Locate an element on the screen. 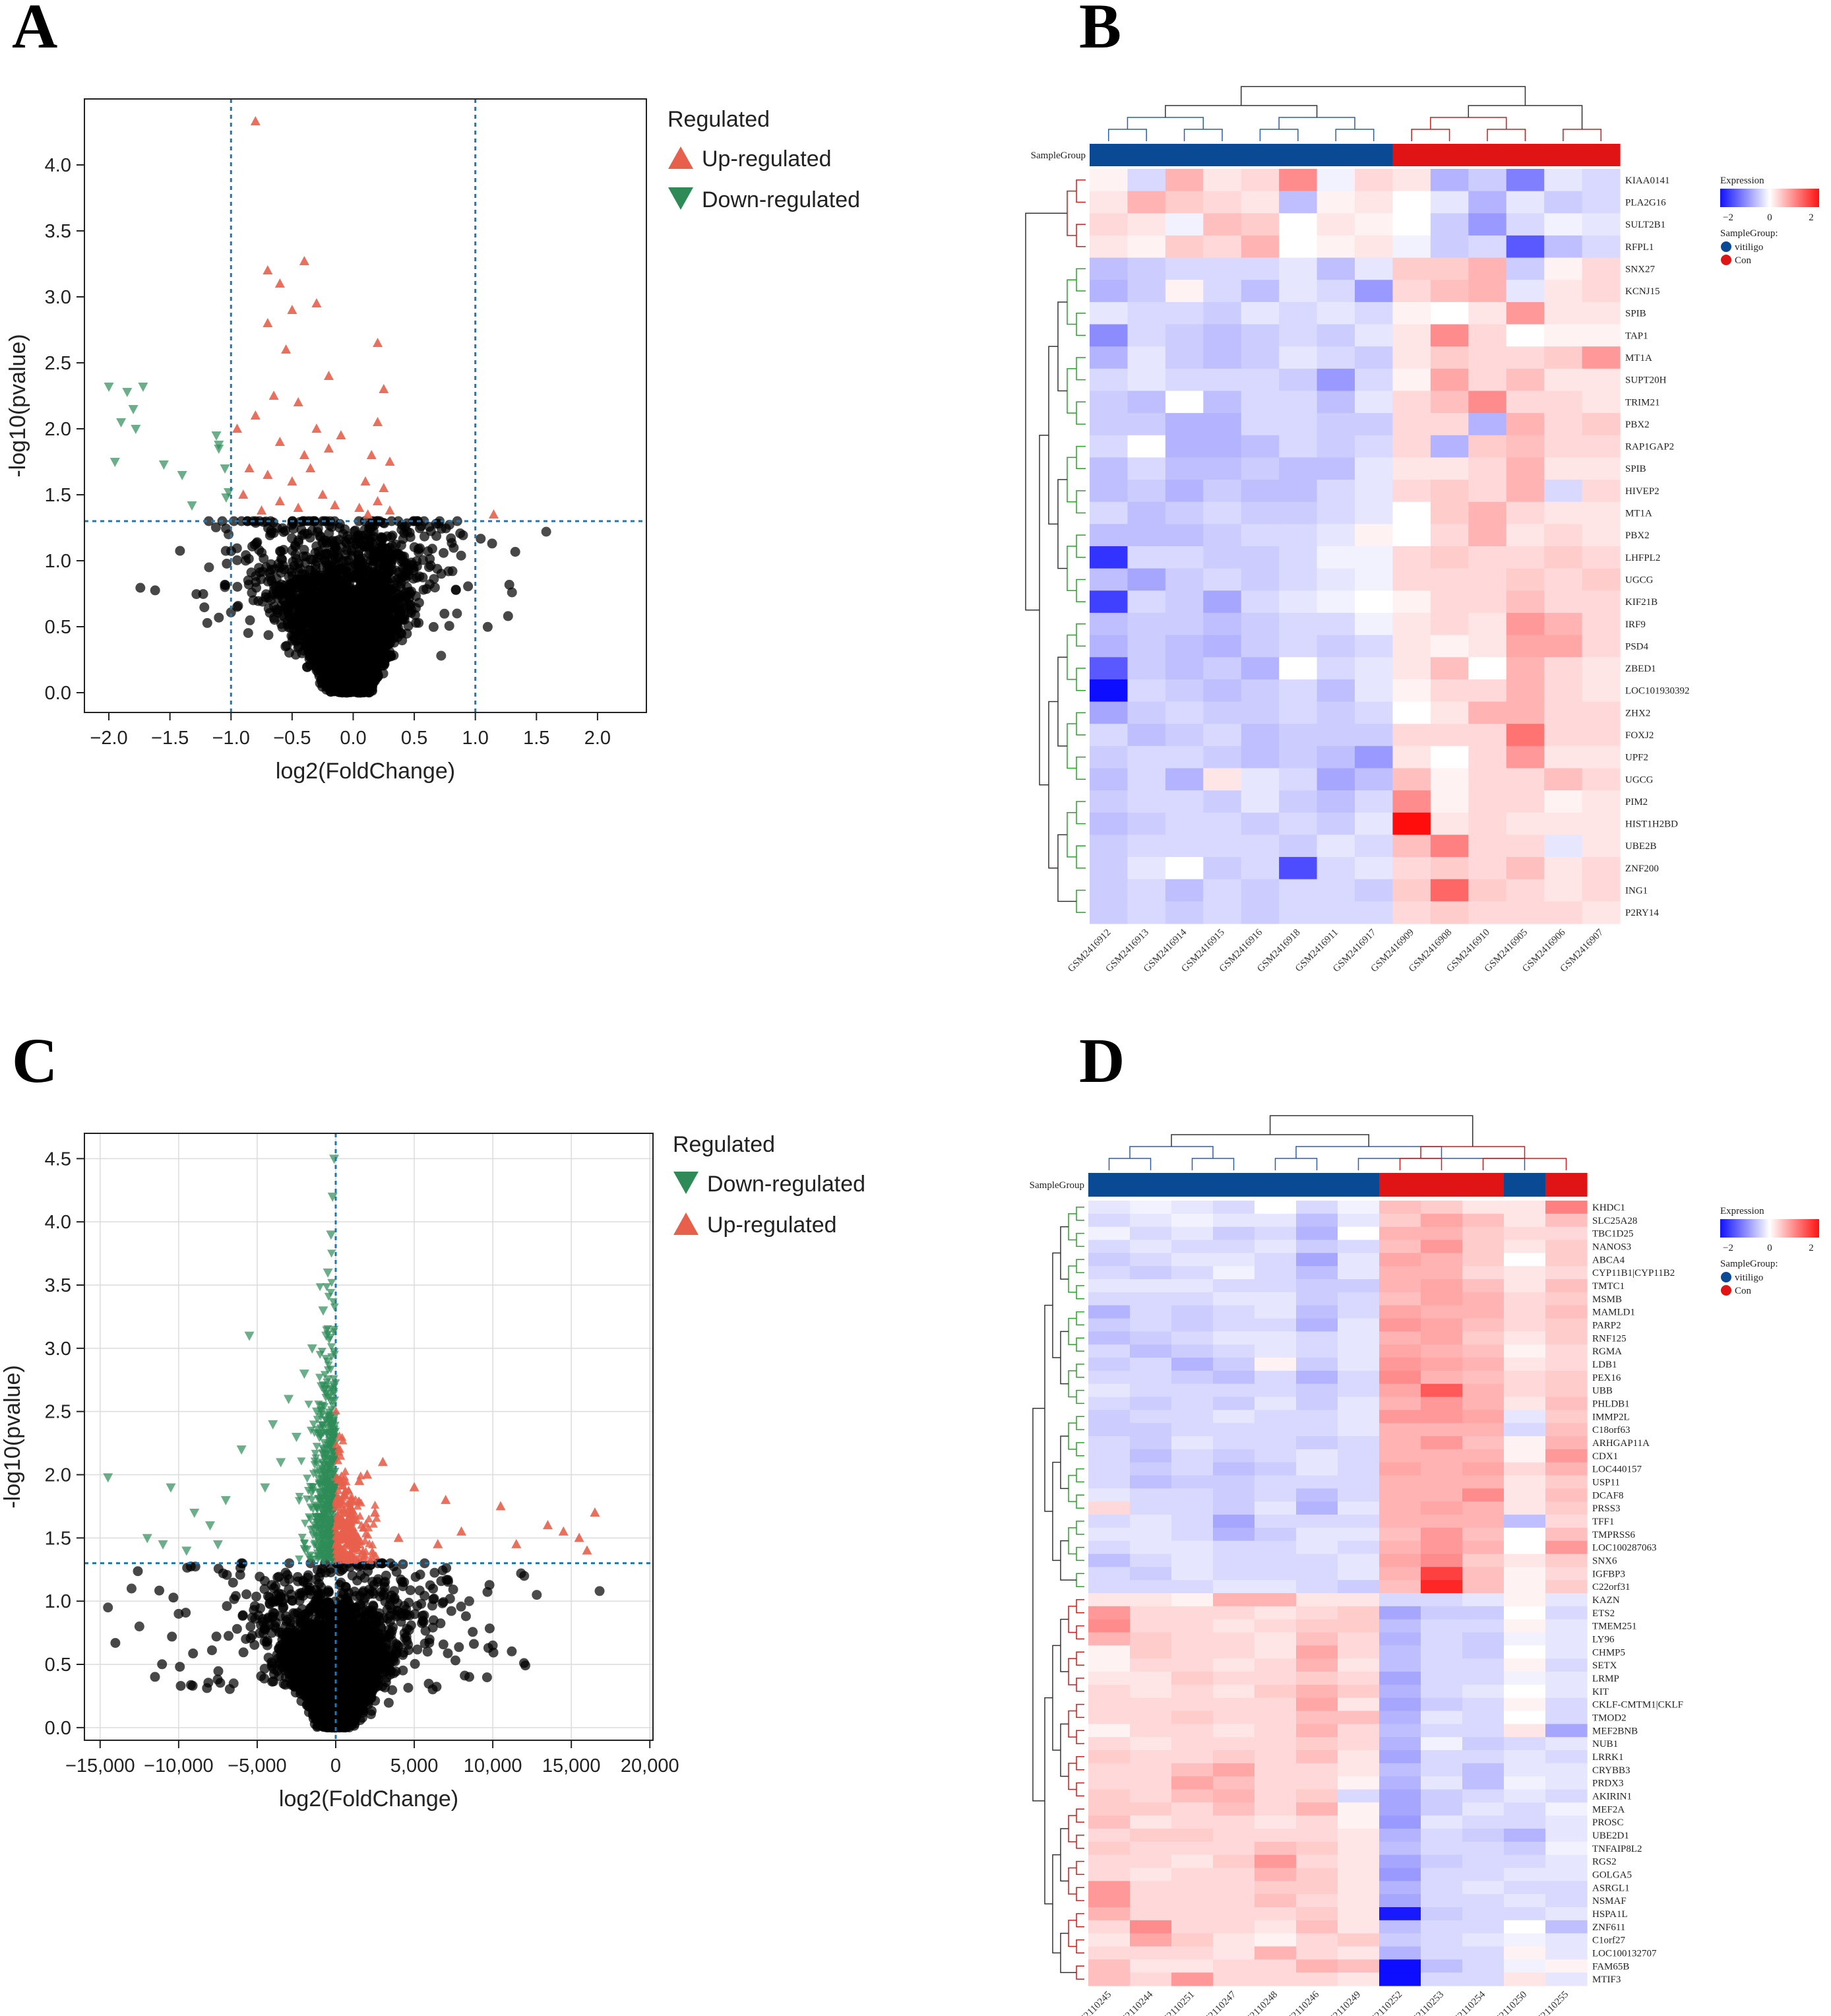  y-tick-label: 2.5 is located at coordinates (58, 363).